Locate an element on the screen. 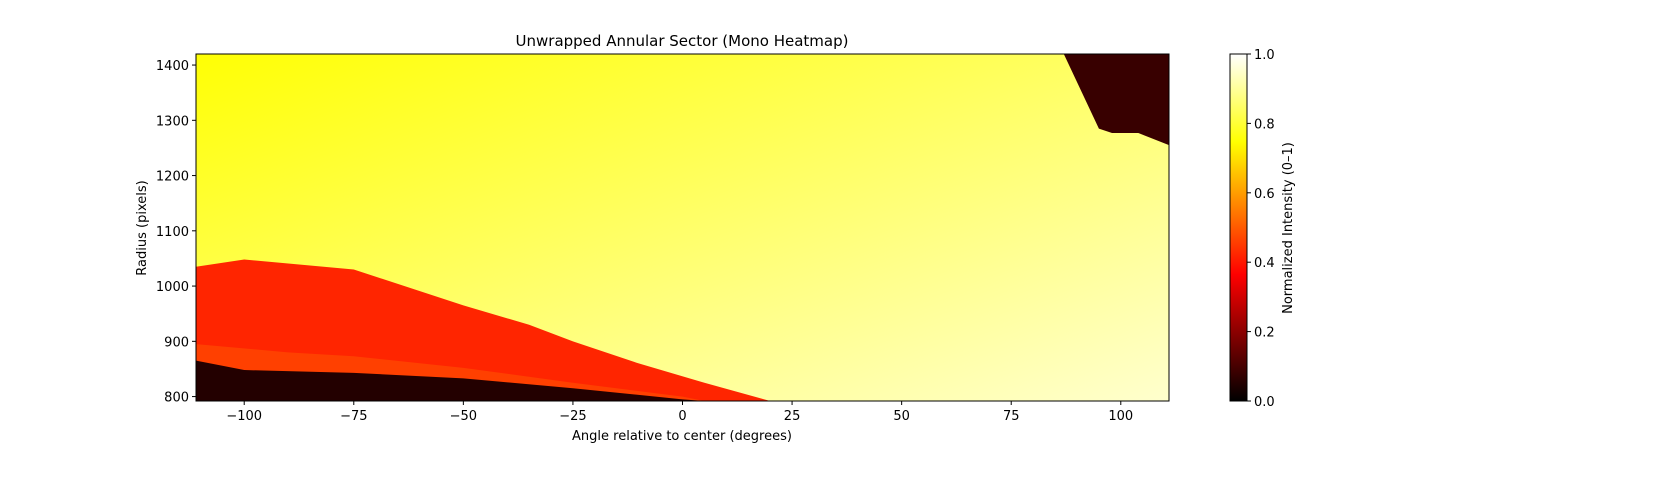 This screenshot has height=479, width=1666. colorbar-axis: 0.0 0.2 0.4 0.6 0.8 1.0 is located at coordinates (1261, 229).